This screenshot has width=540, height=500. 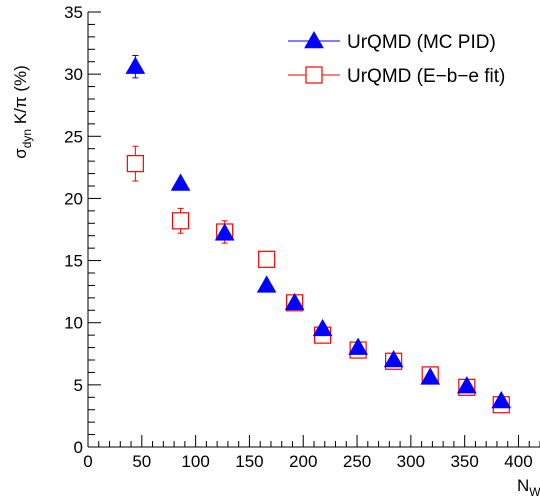 I want to click on y-axis-title-sub: dyn, so click(x=27, y=138).